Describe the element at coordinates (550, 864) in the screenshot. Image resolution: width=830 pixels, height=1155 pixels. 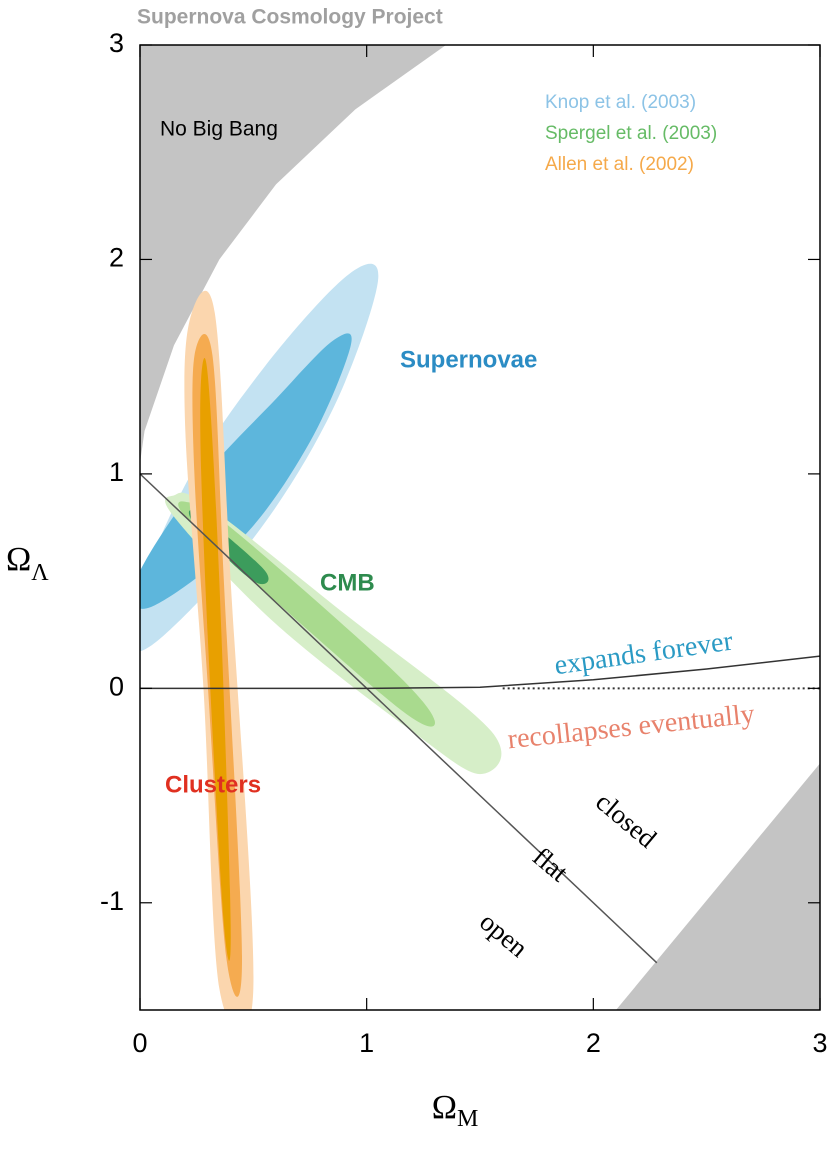
I see `annotation: flat` at that location.